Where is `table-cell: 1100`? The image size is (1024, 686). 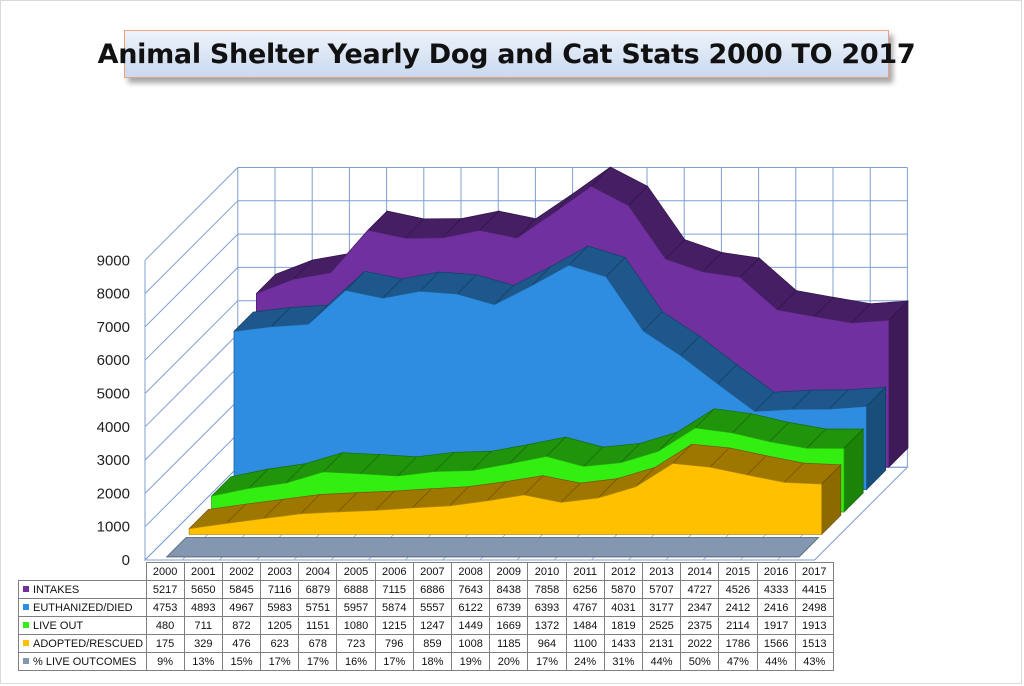 table-cell: 1100 is located at coordinates (585, 643).